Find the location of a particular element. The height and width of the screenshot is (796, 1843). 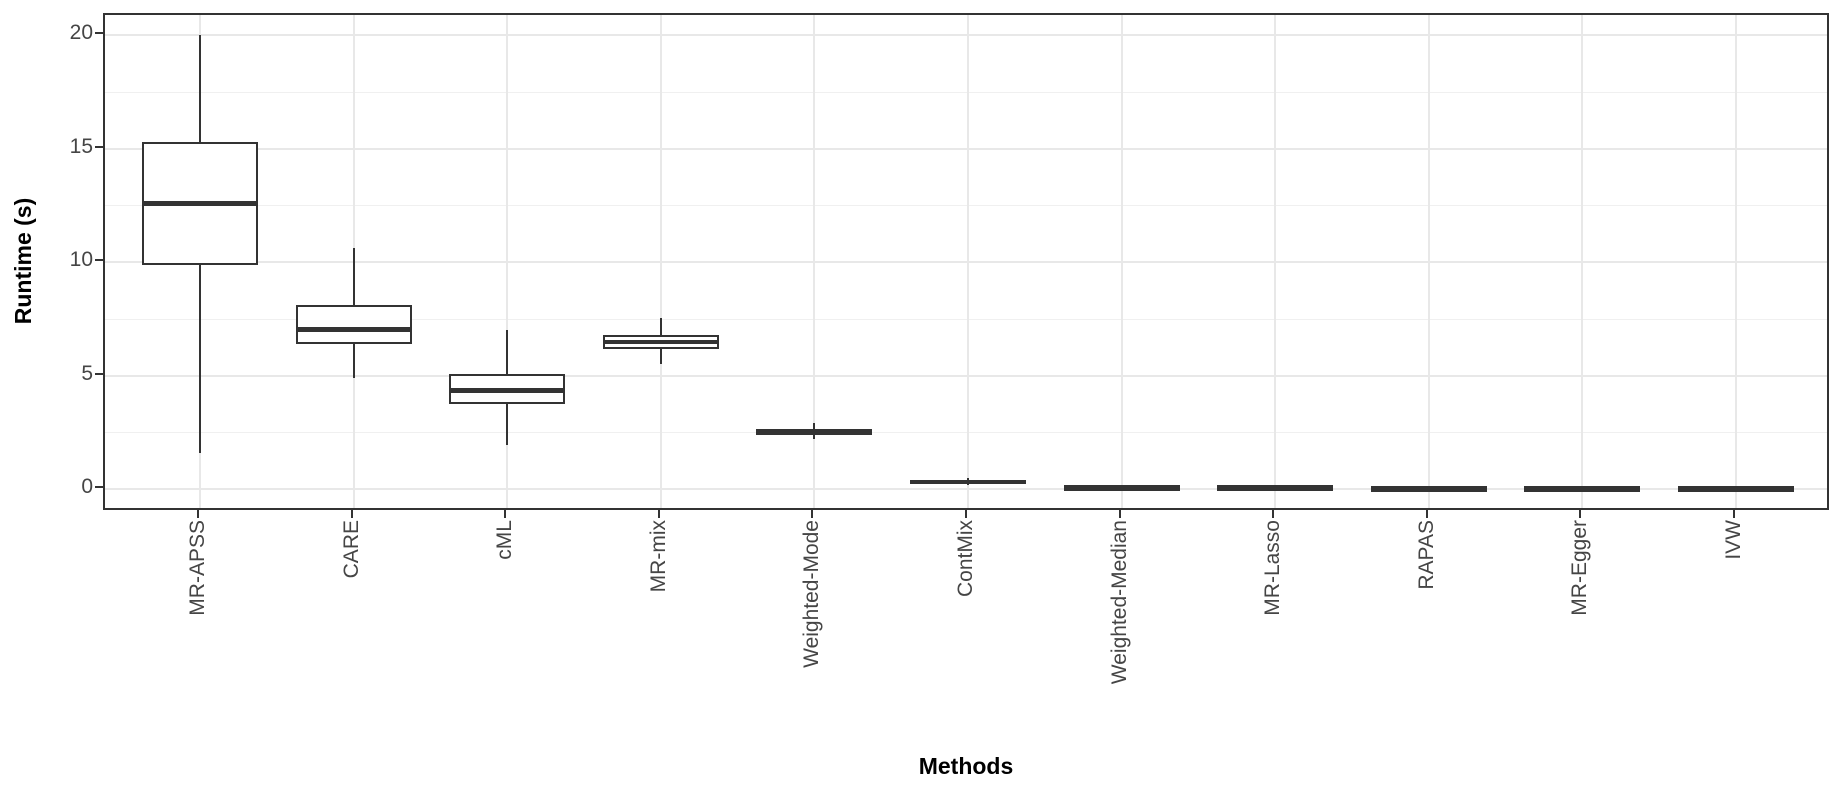

lower-whisker-weighted-mode is located at coordinates (814, 437).